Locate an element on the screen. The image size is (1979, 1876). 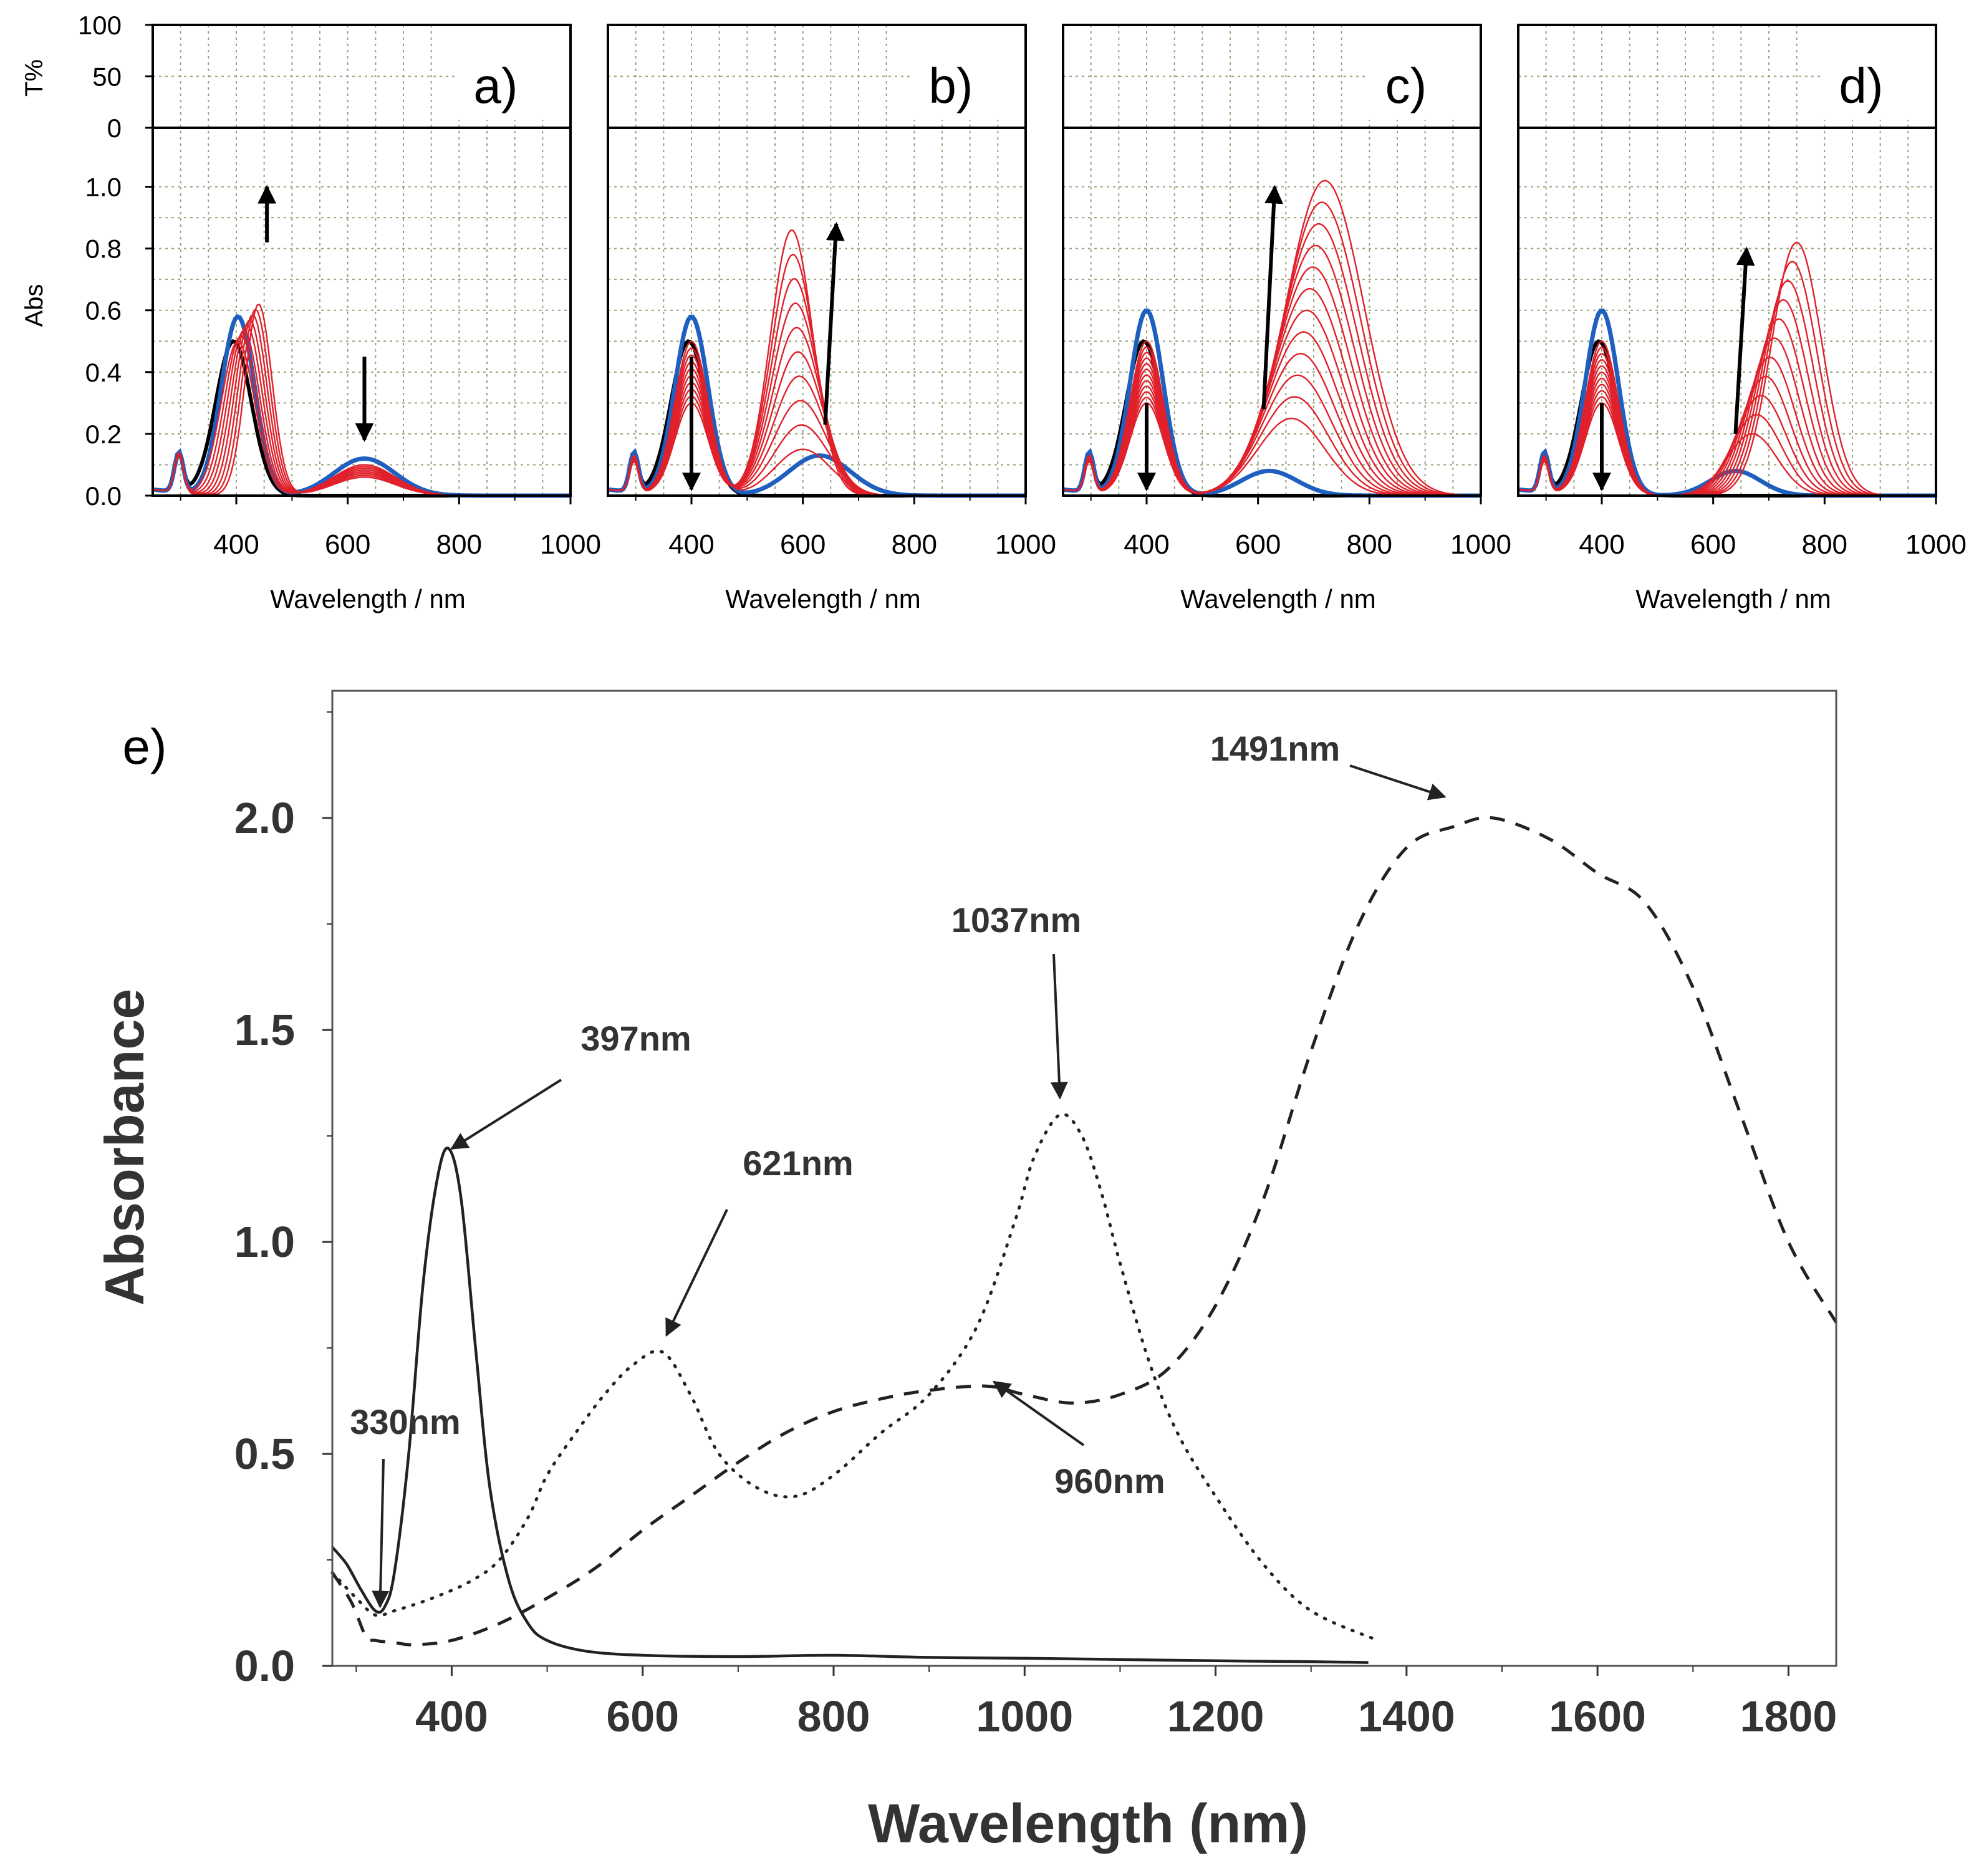
panel-e-annotation-label: 1491nm is located at coordinates (1275, 749).